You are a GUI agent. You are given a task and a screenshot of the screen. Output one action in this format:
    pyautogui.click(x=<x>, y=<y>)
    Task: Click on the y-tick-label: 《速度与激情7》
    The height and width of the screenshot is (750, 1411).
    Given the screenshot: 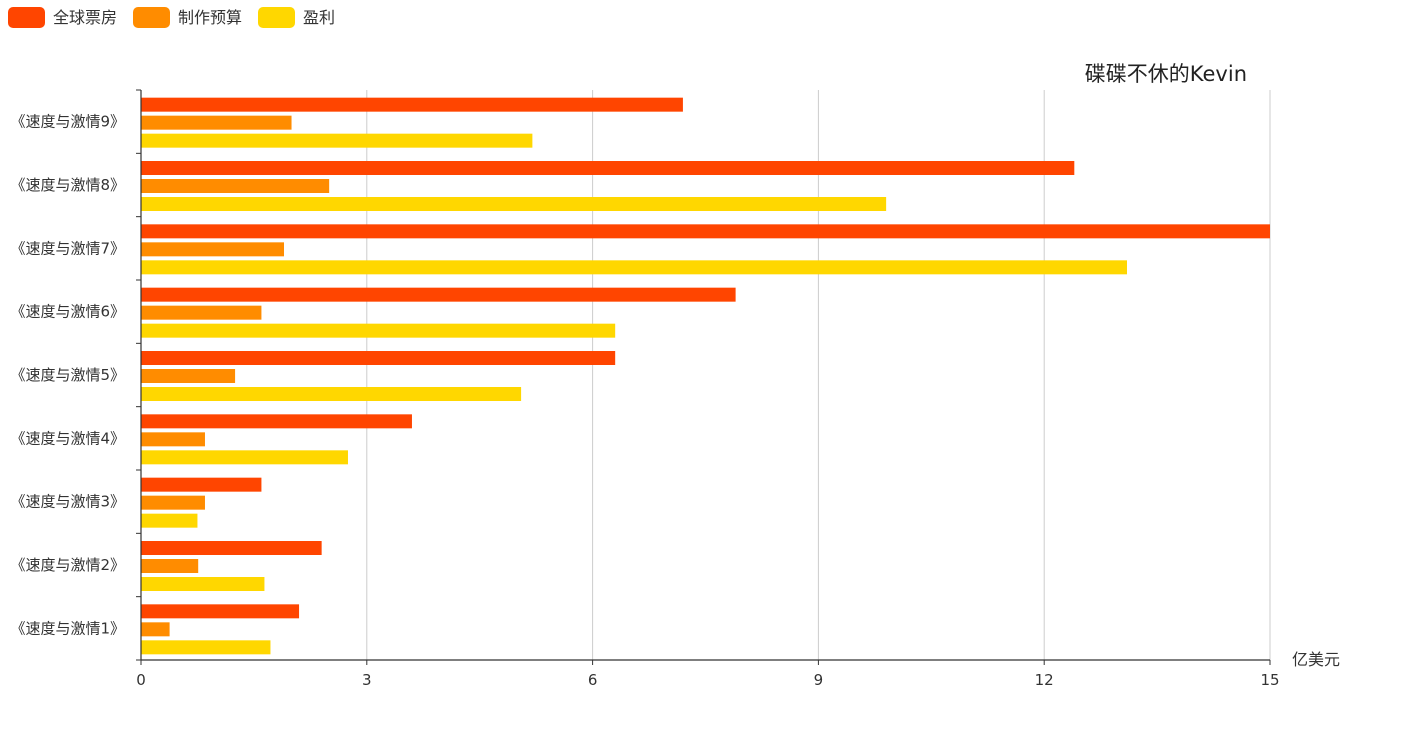 What is the action you would take?
    pyautogui.click(x=67, y=248)
    